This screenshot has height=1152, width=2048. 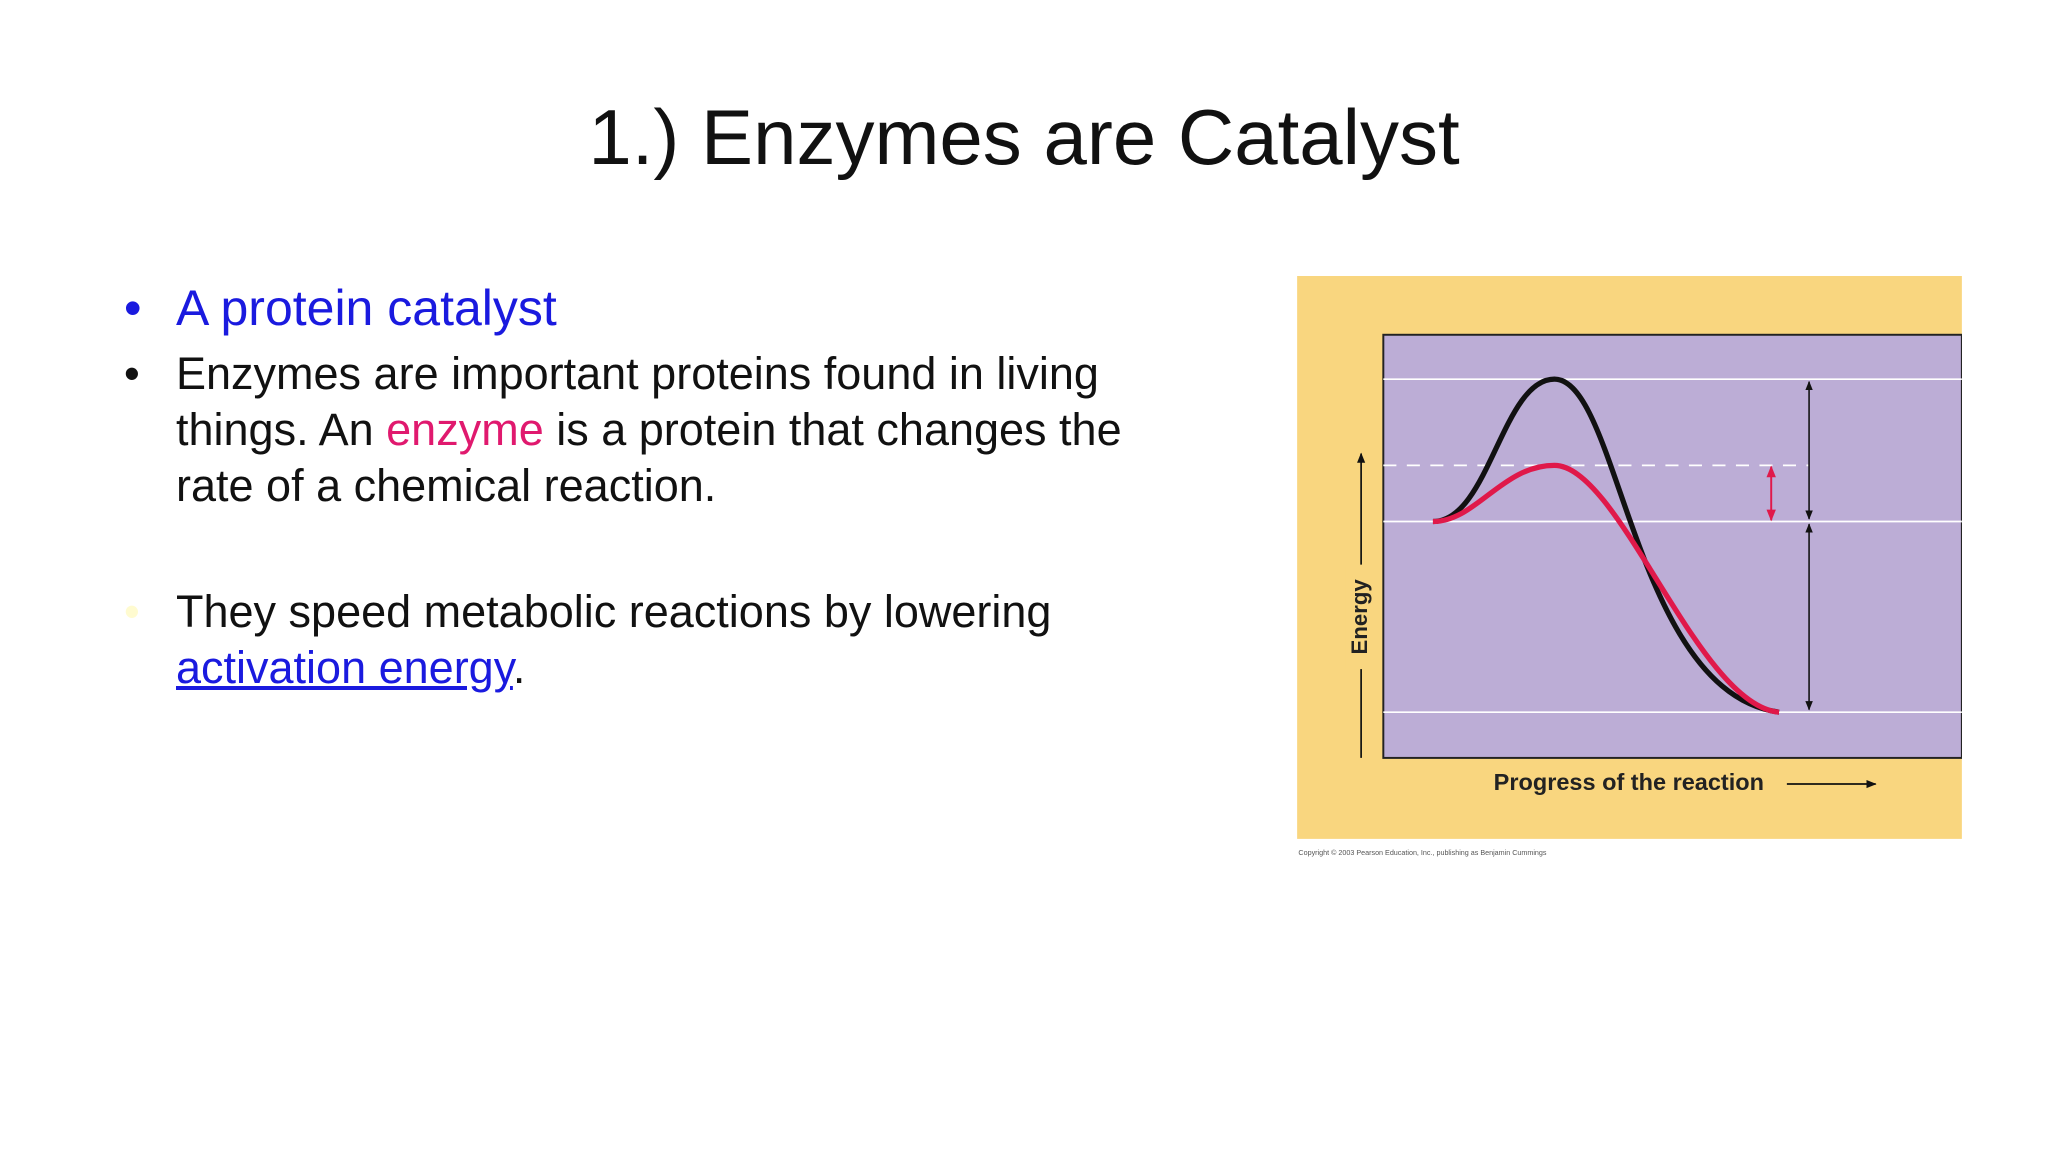 I want to click on guide-lines, so click(x=1672, y=546).